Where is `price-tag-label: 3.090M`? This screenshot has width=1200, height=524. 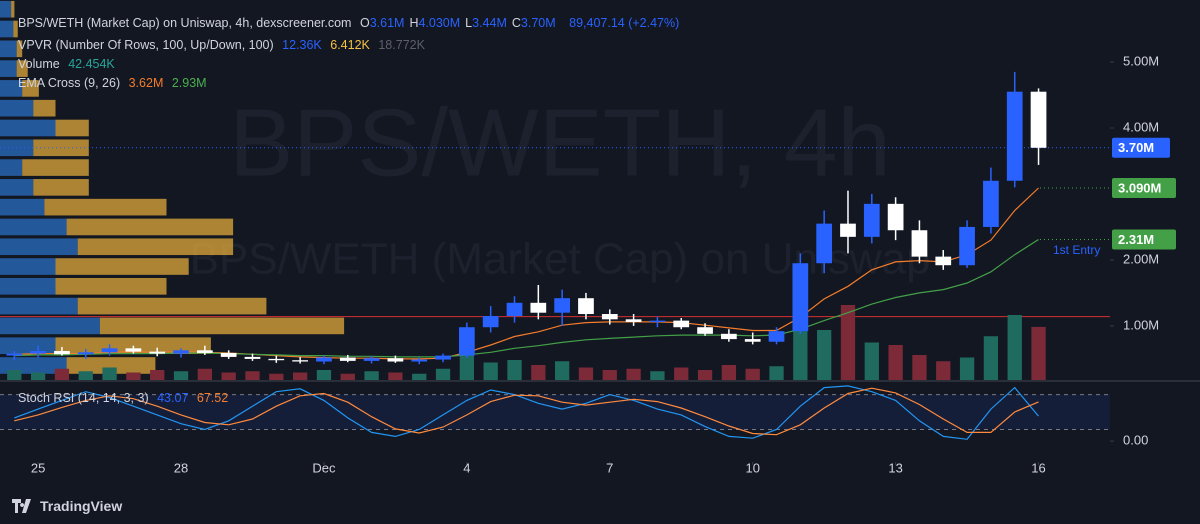
price-tag-label: 3.090M is located at coordinates (1139, 187).